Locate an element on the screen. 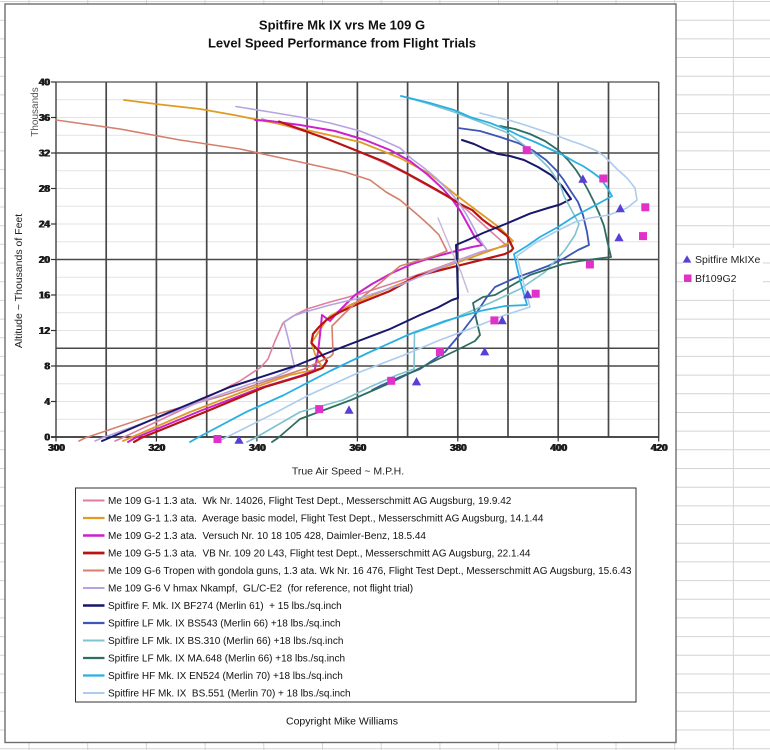 This screenshot has width=770, height=750. svg-text: Spitfire MkIXe is located at coordinates (728, 260).